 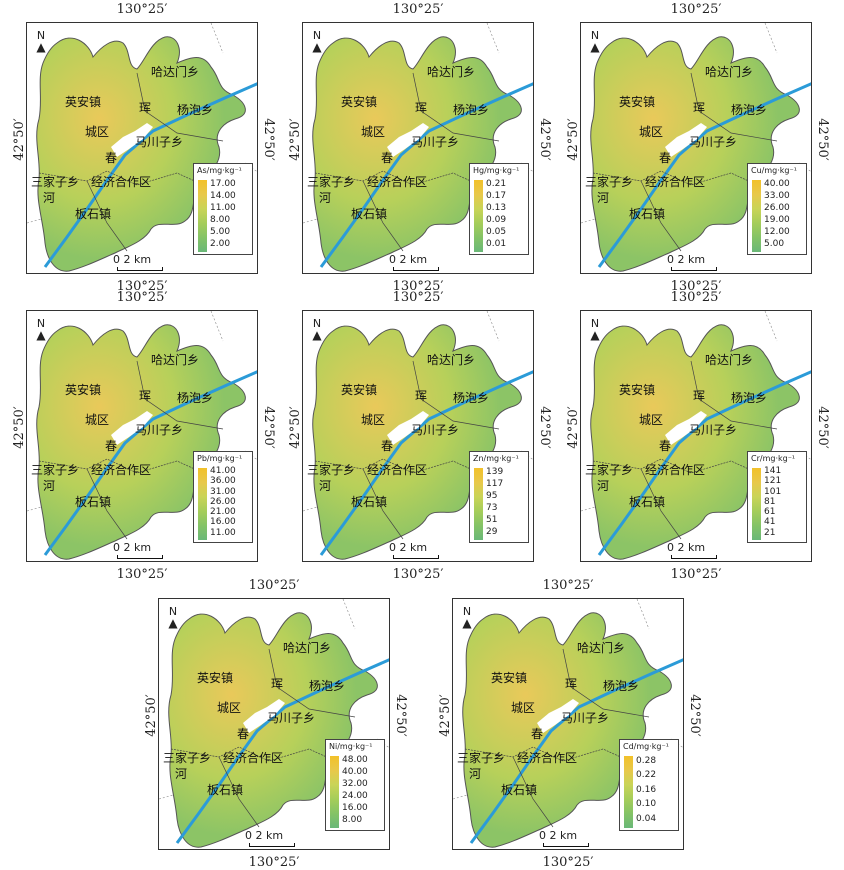 What do you see at coordinates (496, 232) in the screenshot?
I see `legend-level: 0.05` at bounding box center [496, 232].